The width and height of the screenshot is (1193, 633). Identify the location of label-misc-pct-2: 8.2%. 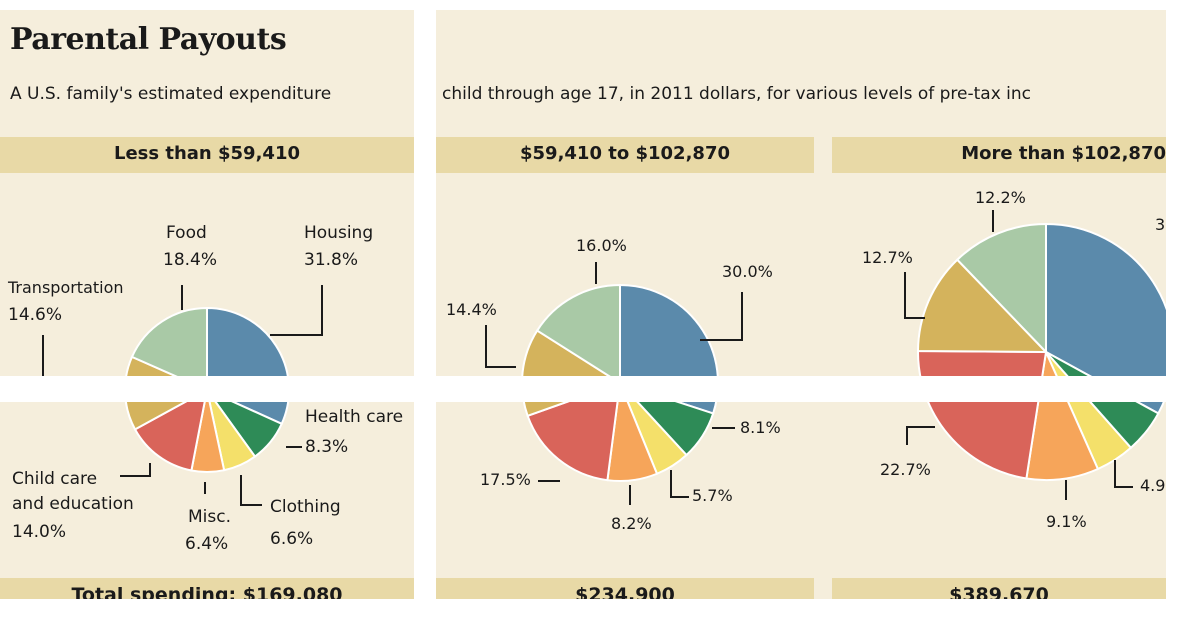
(631, 523).